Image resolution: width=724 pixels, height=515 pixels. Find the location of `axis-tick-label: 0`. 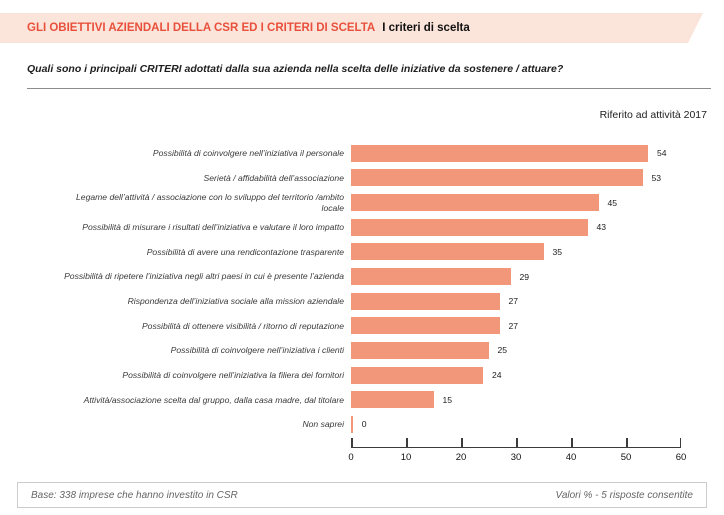

axis-tick-label: 0 is located at coordinates (351, 457).